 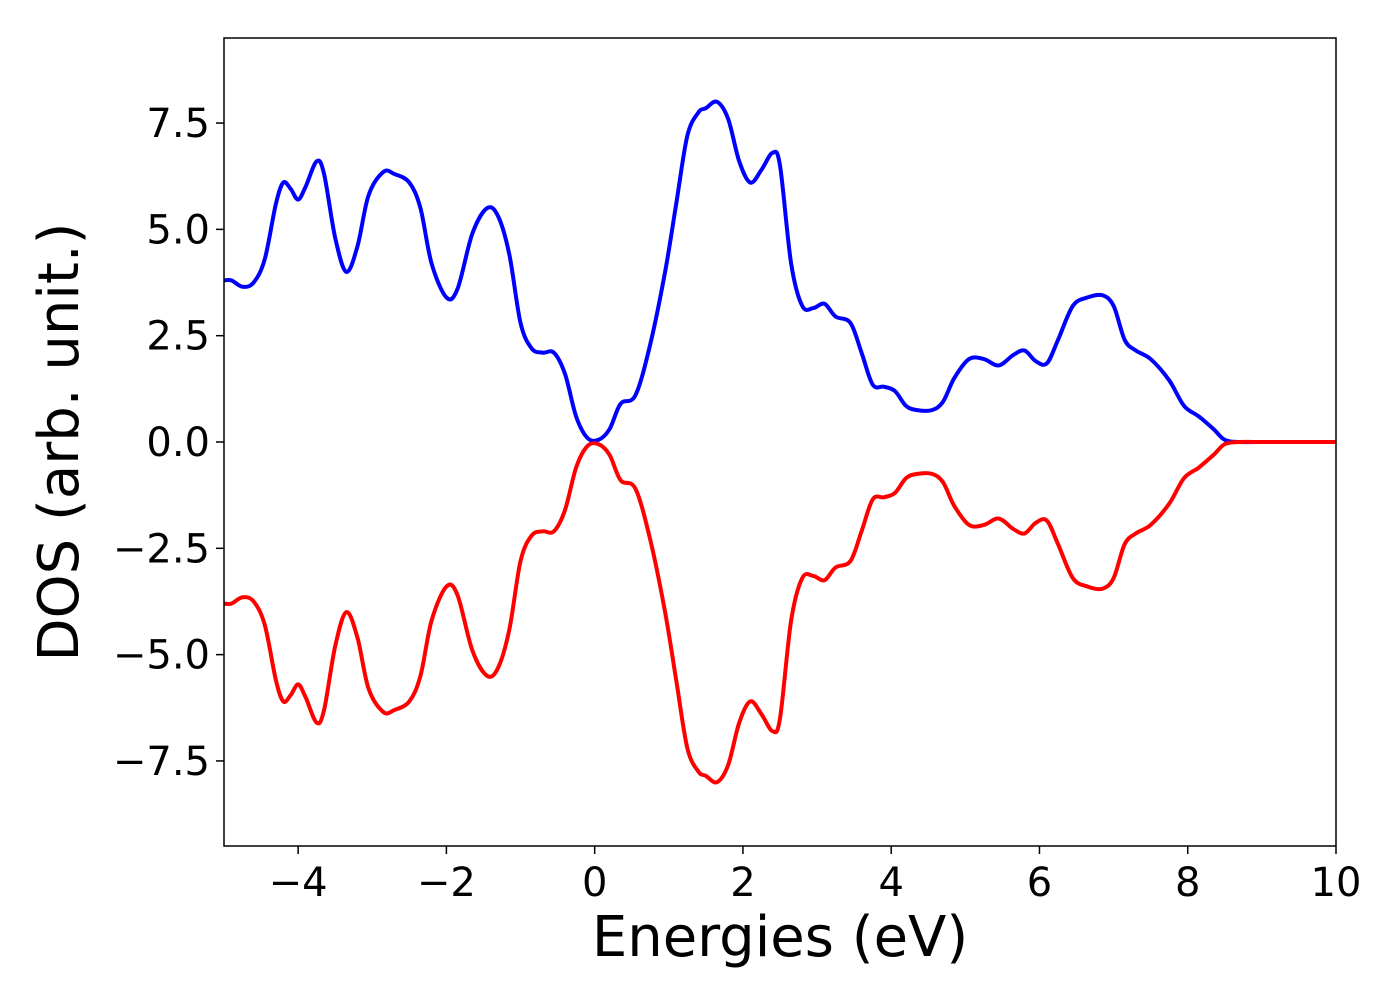 What do you see at coordinates (1187, 883) in the screenshot?
I see `x-tick-label: 8` at bounding box center [1187, 883].